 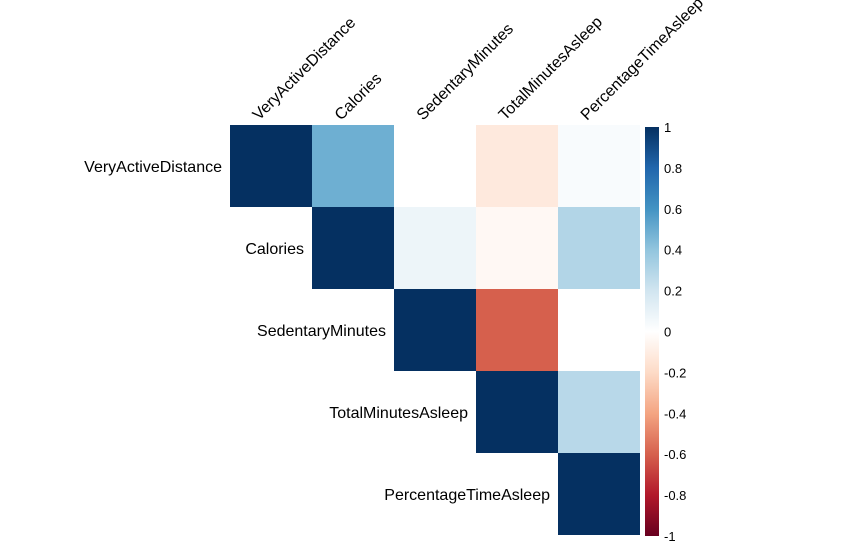 I want to click on colorbar-gradient, so click(x=652, y=331).